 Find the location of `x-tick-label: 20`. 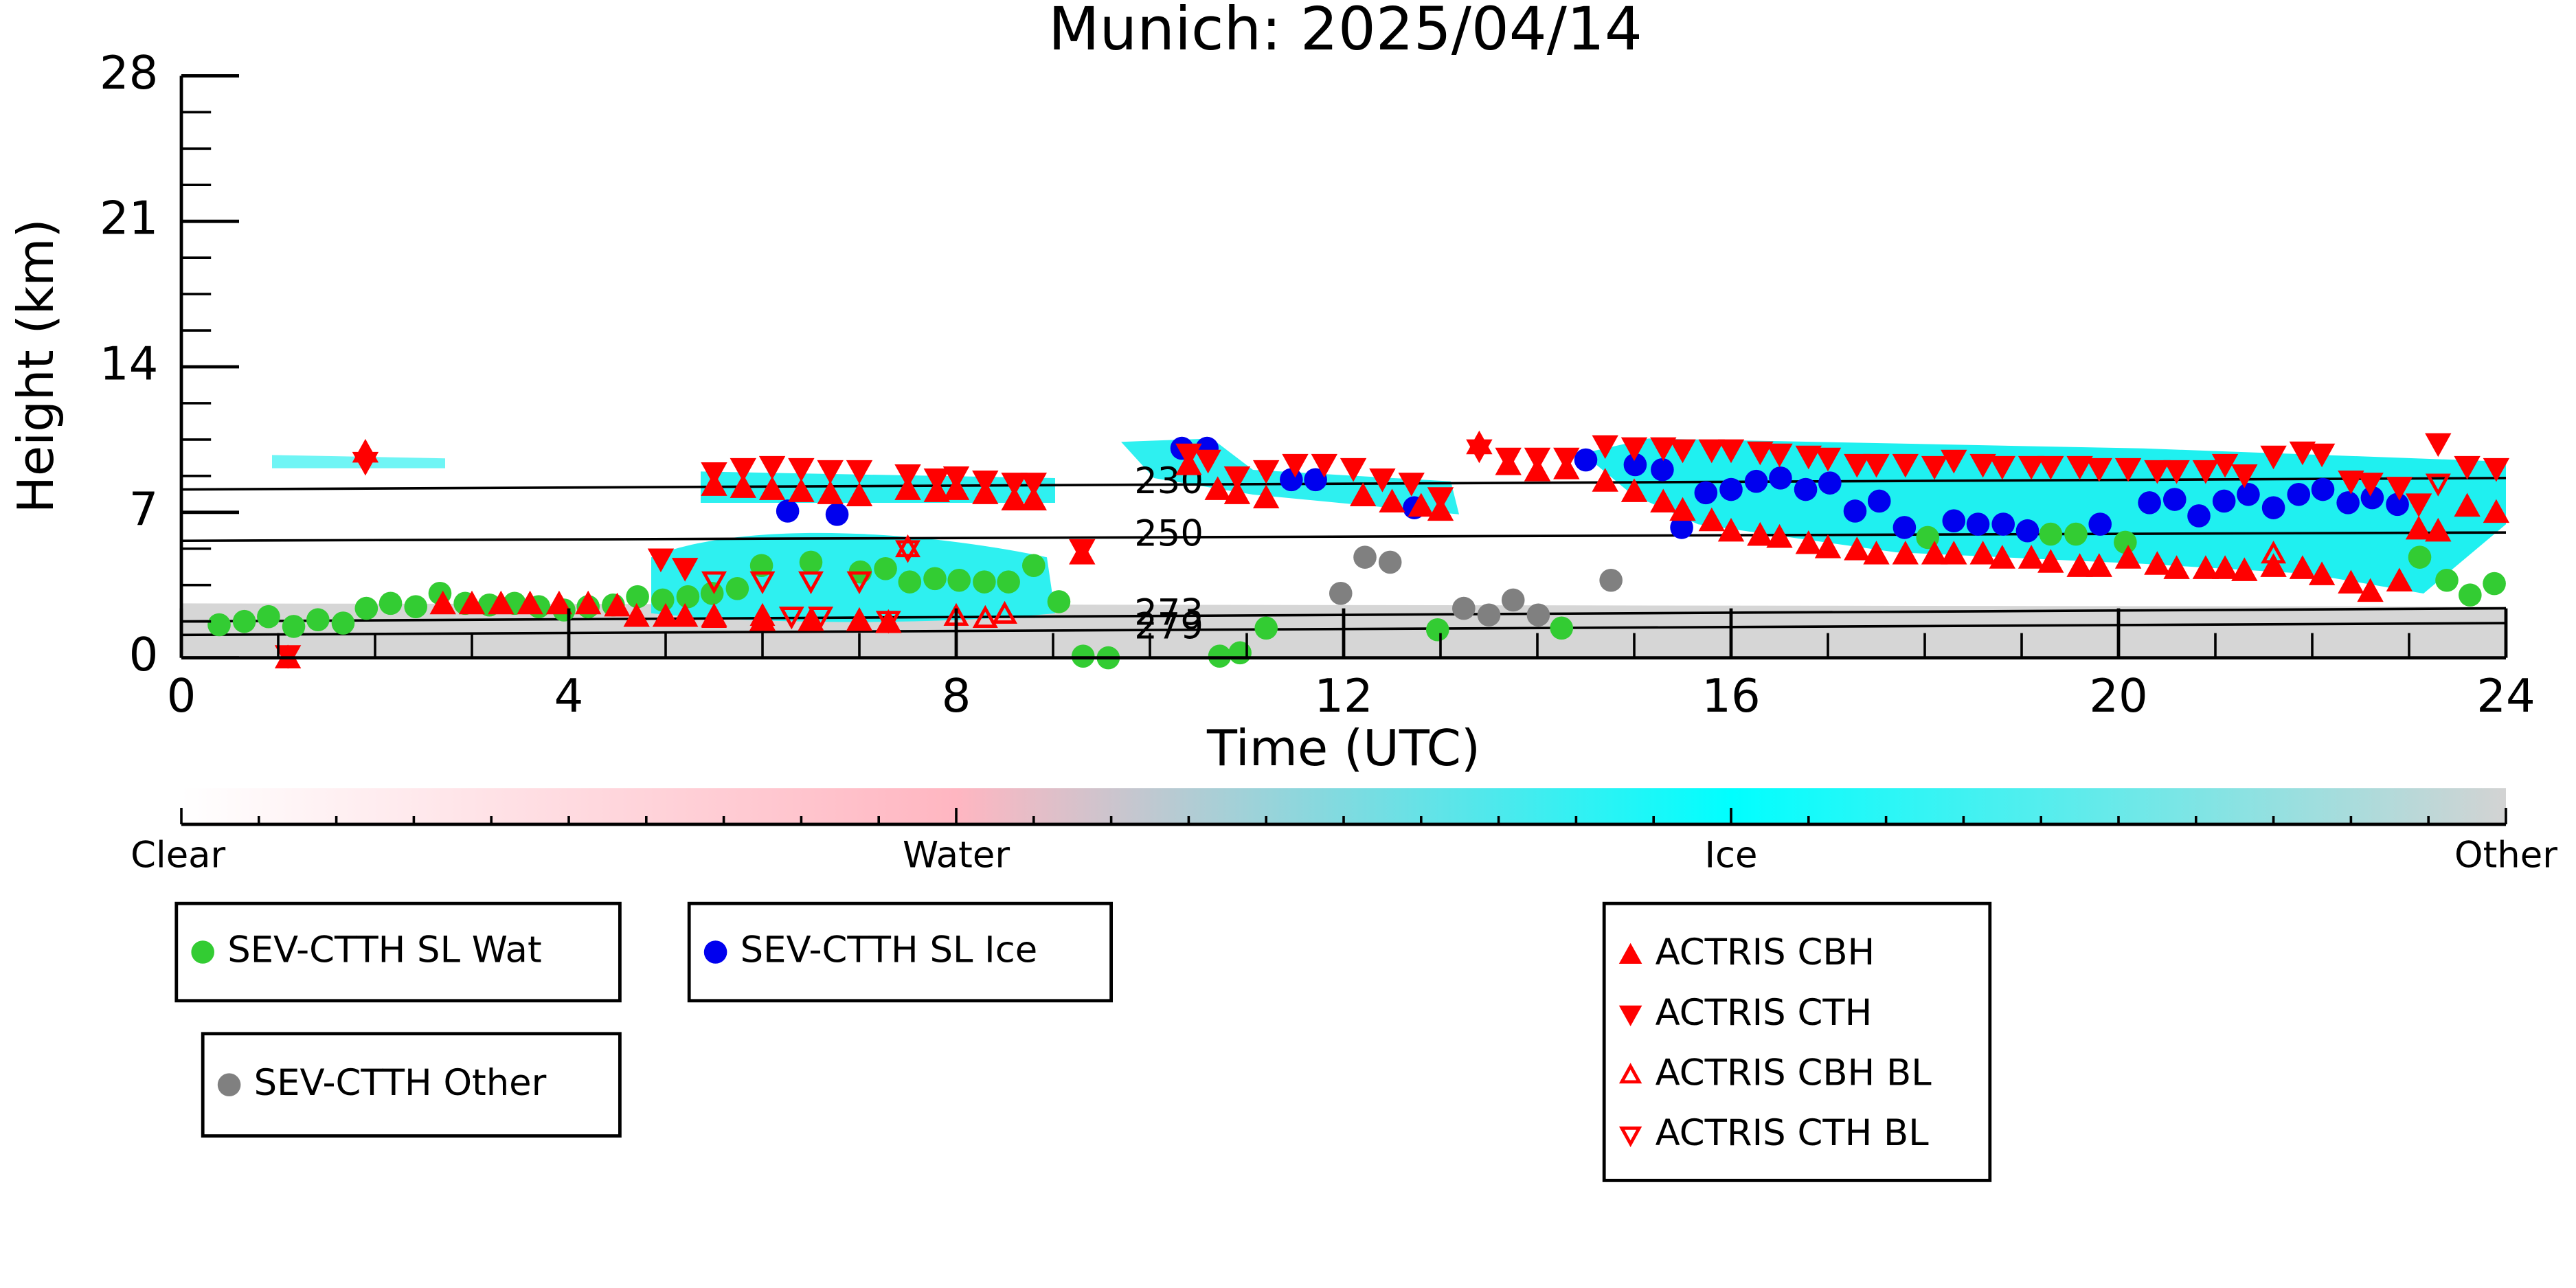

x-tick-label: 20 is located at coordinates (2118, 696).